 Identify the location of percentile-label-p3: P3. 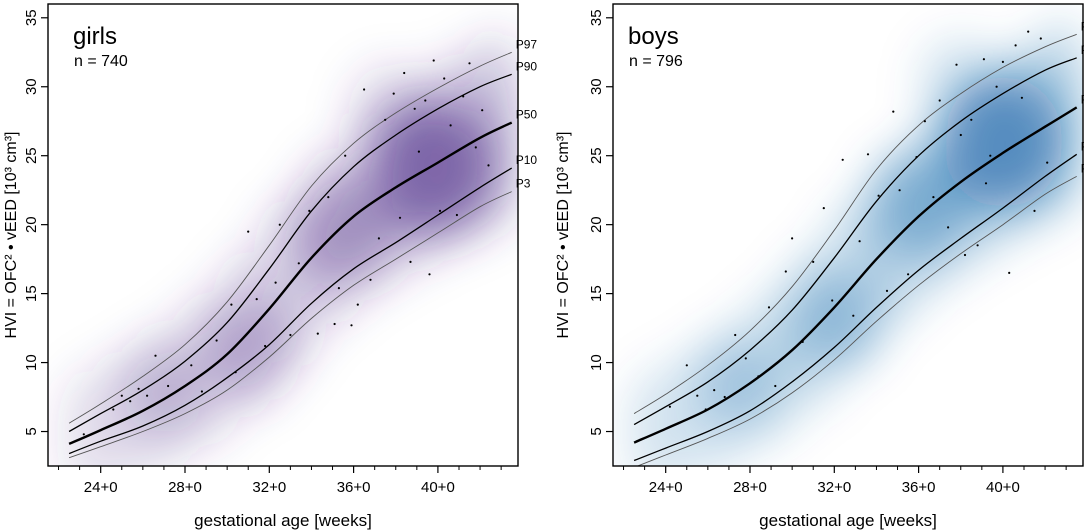
(1082, 168).